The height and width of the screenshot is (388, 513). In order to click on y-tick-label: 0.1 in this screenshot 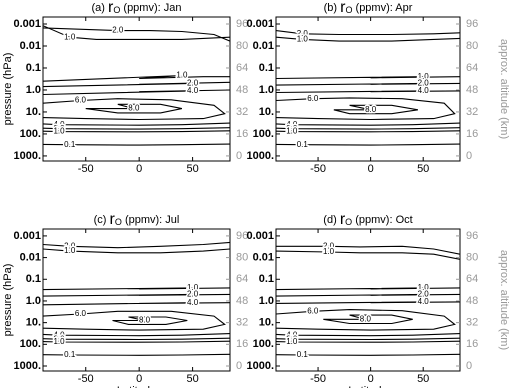, I will do `click(266, 279)`.